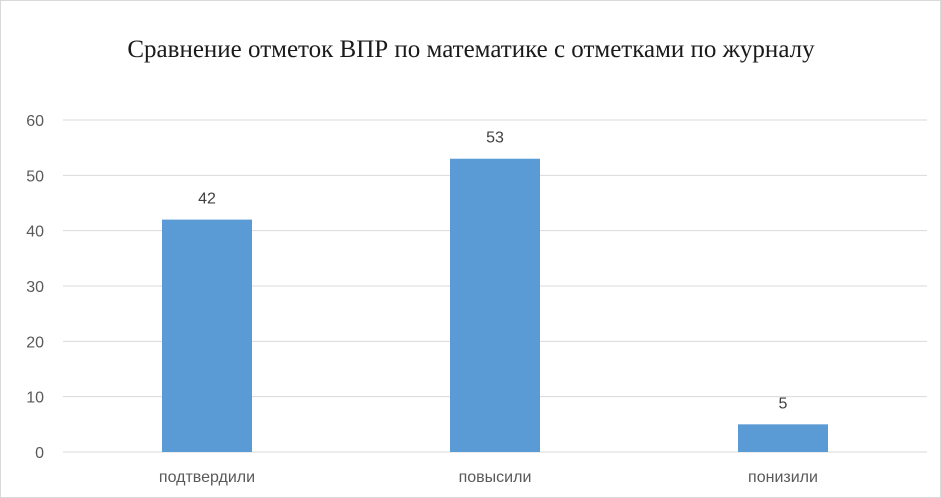 This screenshot has height=498, width=941. Describe the element at coordinates (35, 176) in the screenshot. I see `y-tick-label: 50` at that location.